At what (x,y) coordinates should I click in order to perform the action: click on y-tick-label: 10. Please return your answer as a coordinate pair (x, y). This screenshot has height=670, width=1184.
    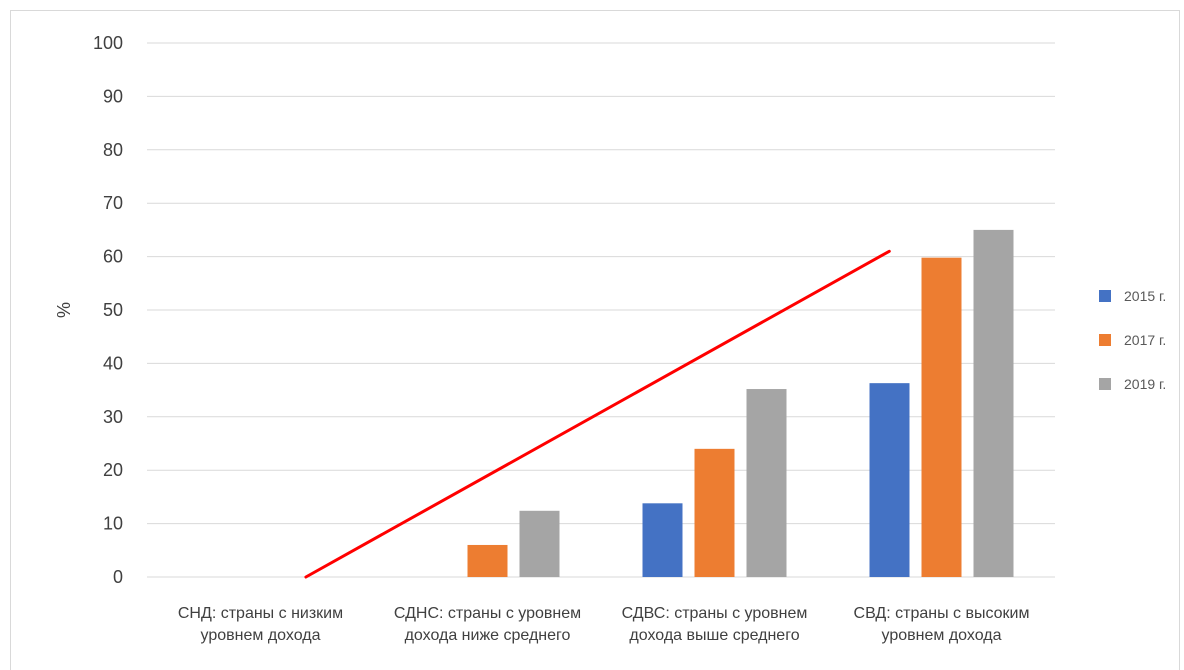
    Looking at the image, I should click on (113, 524).